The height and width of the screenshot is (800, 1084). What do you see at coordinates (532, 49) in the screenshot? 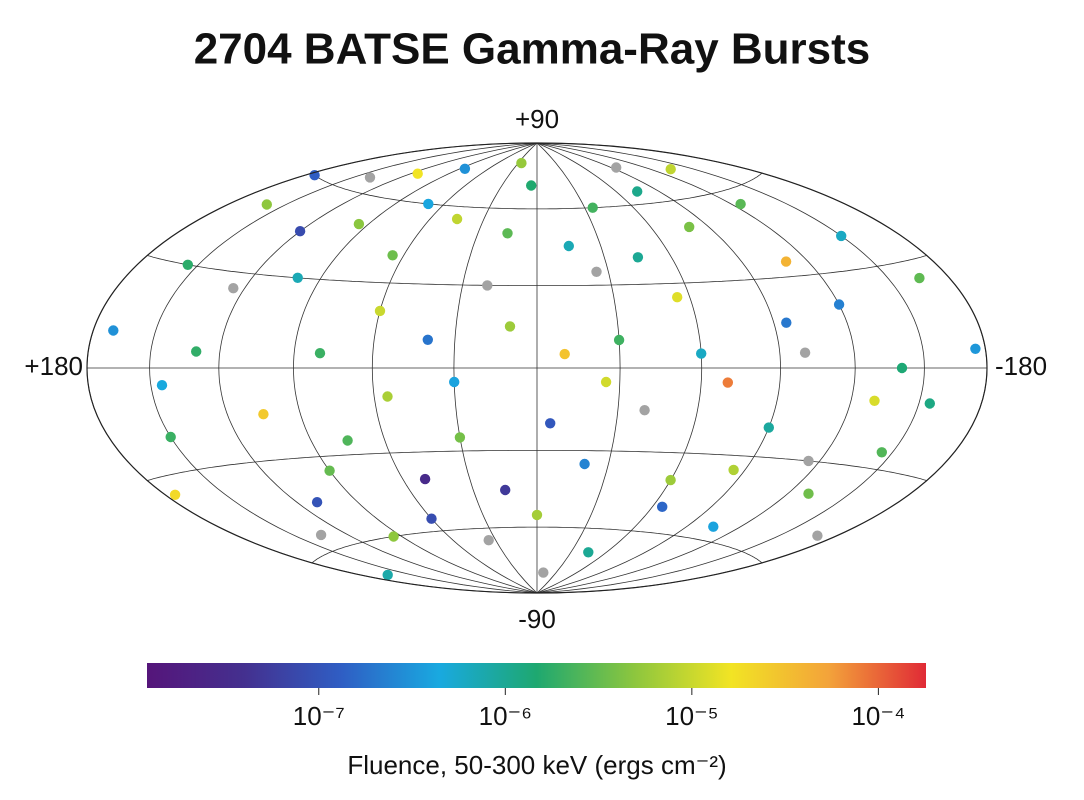
I see `chart-title: 2704 BATSE Gamma-Ray Bursts` at bounding box center [532, 49].